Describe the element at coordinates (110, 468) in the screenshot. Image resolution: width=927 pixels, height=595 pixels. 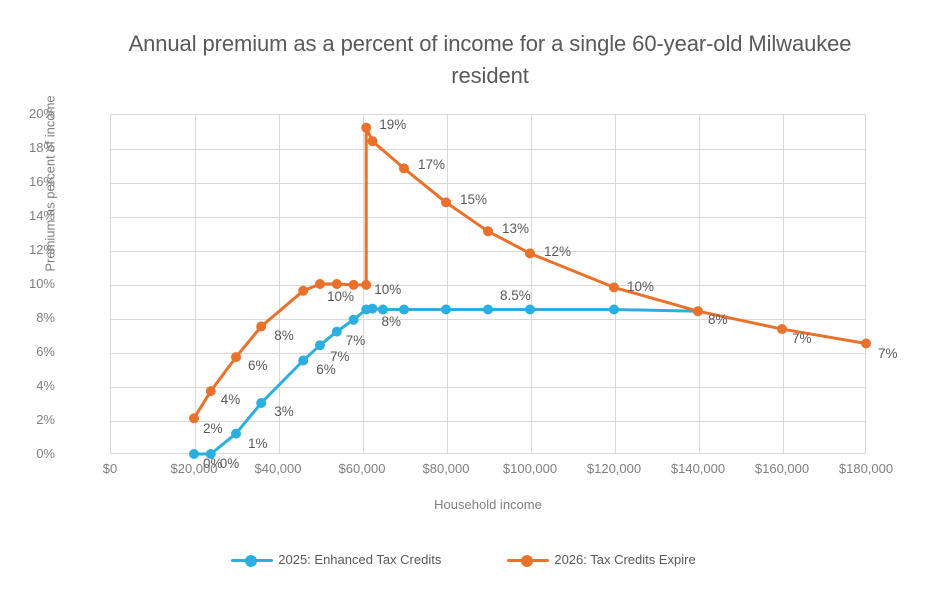
I see `x-axis-tick-label: $0` at that location.